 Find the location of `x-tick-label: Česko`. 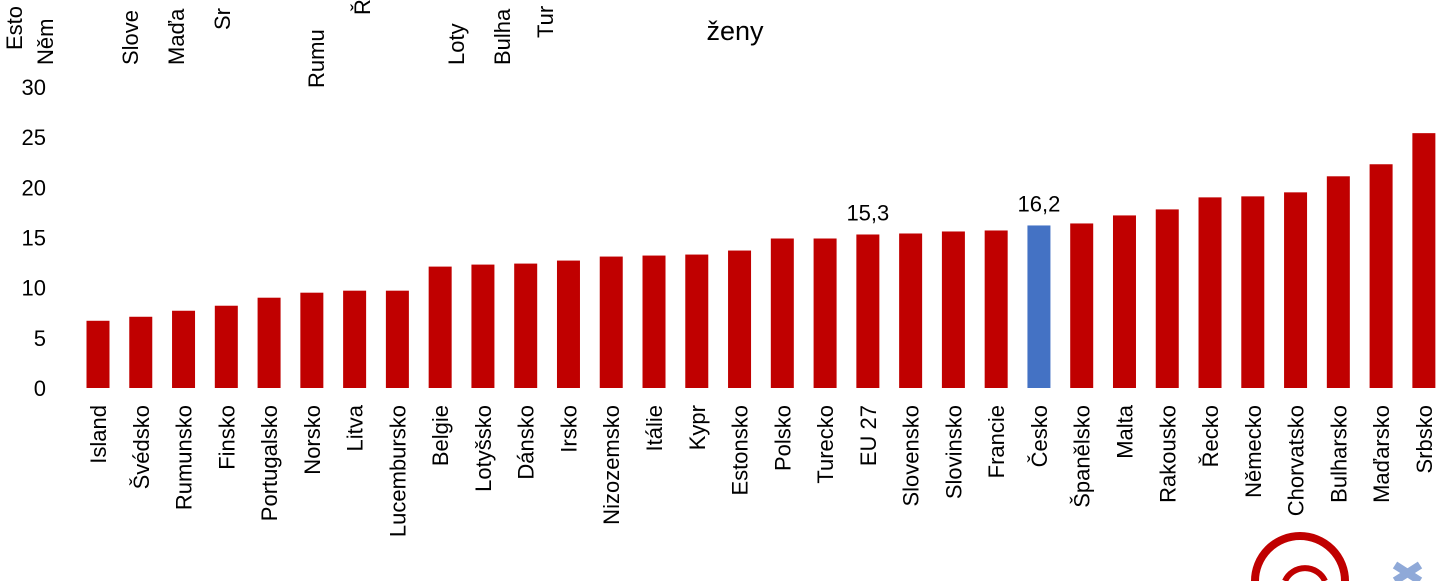

x-tick-label: Česko is located at coordinates (1039, 436).